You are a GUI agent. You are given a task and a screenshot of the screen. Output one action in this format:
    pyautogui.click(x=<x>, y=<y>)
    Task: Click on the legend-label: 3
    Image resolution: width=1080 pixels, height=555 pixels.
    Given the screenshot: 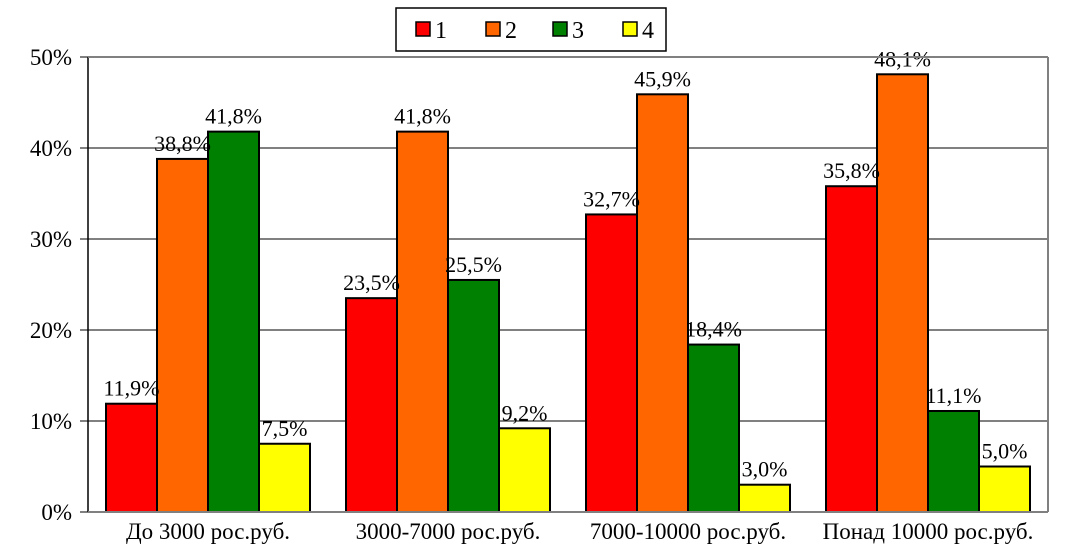 What is the action you would take?
    pyautogui.click(x=578, y=31)
    